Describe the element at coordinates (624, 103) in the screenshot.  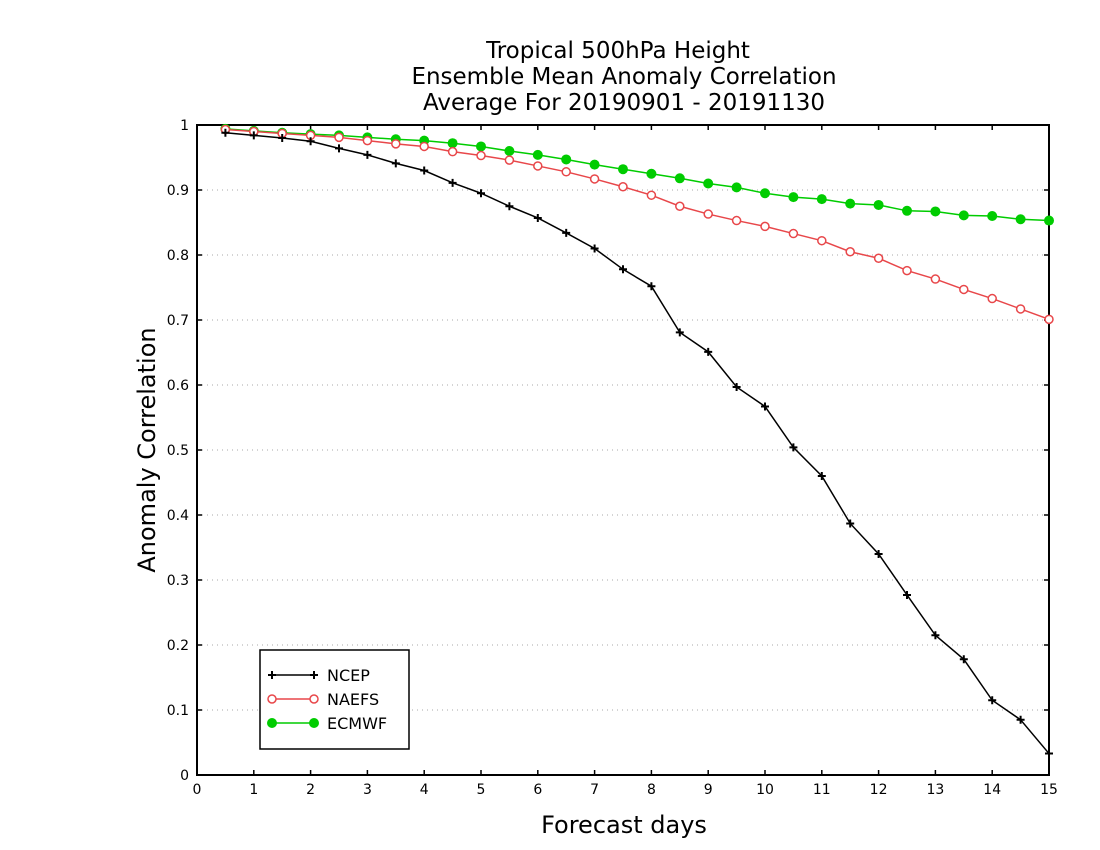
I see `title-line-3: Average For 20190901 - 20191130` at that location.